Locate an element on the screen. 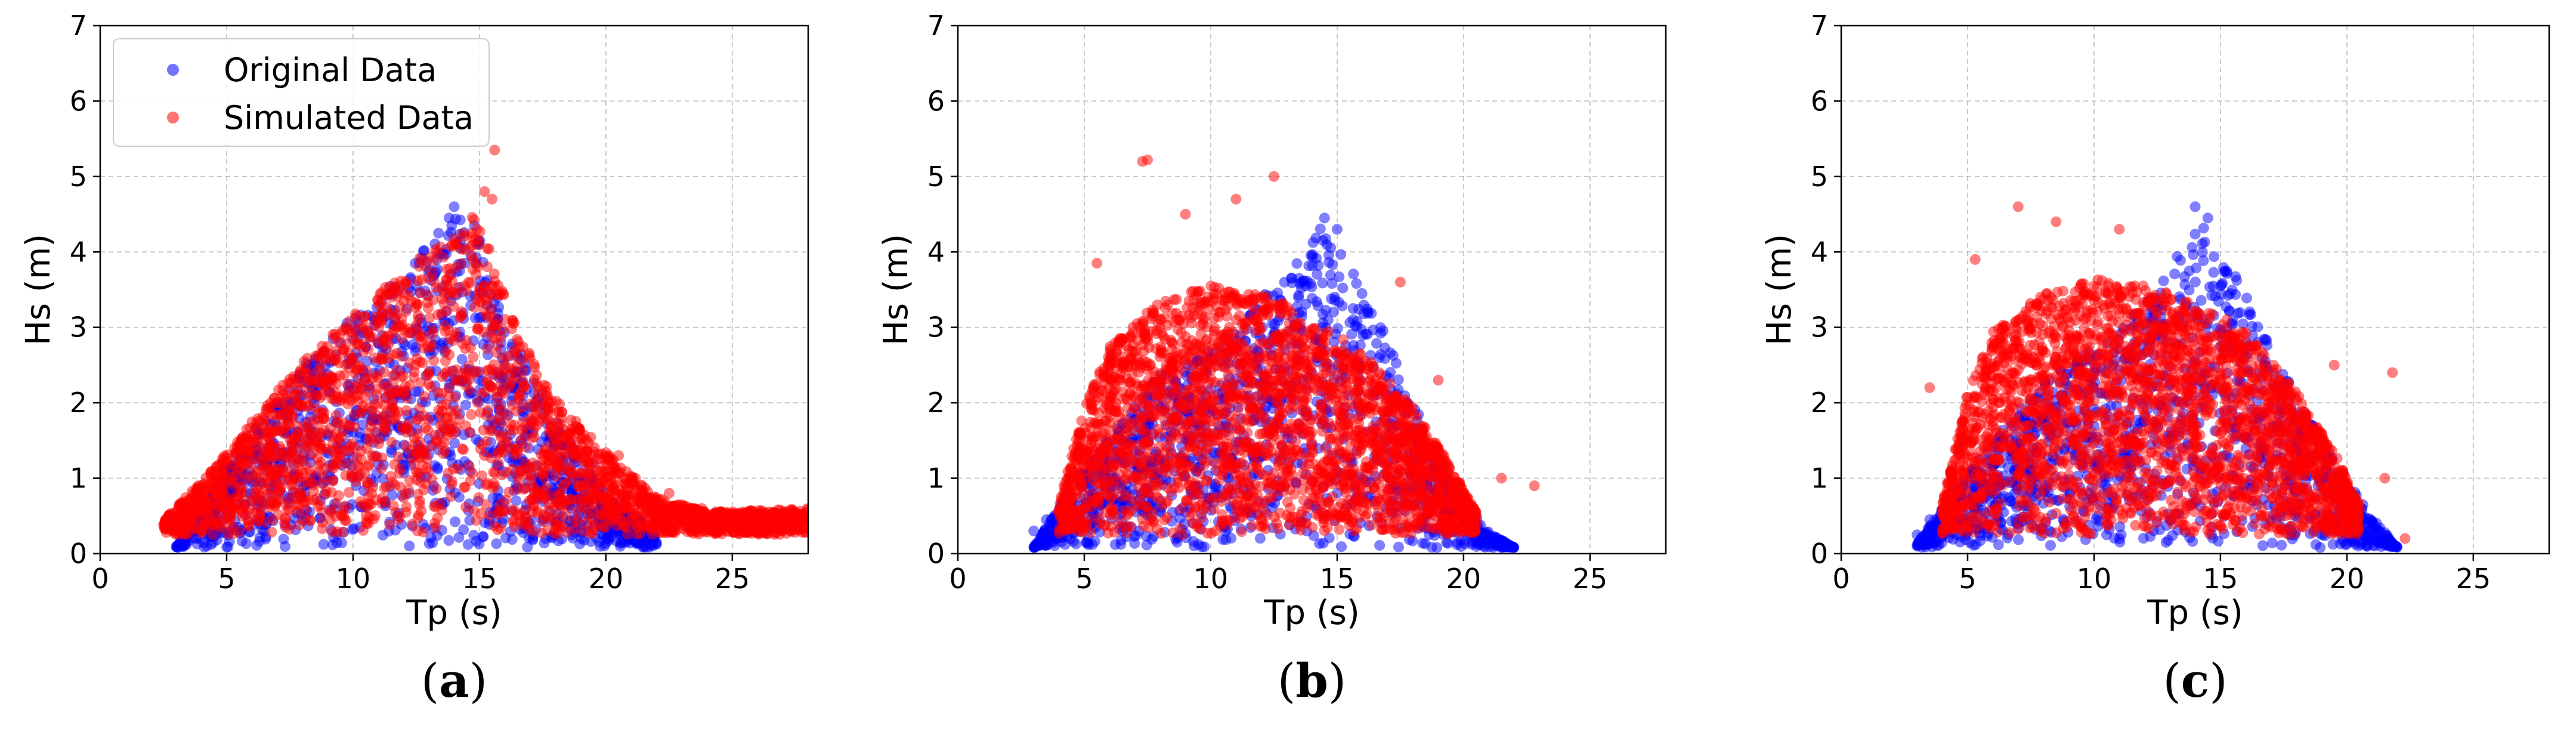  x-tick-label: 20 is located at coordinates (606, 579).